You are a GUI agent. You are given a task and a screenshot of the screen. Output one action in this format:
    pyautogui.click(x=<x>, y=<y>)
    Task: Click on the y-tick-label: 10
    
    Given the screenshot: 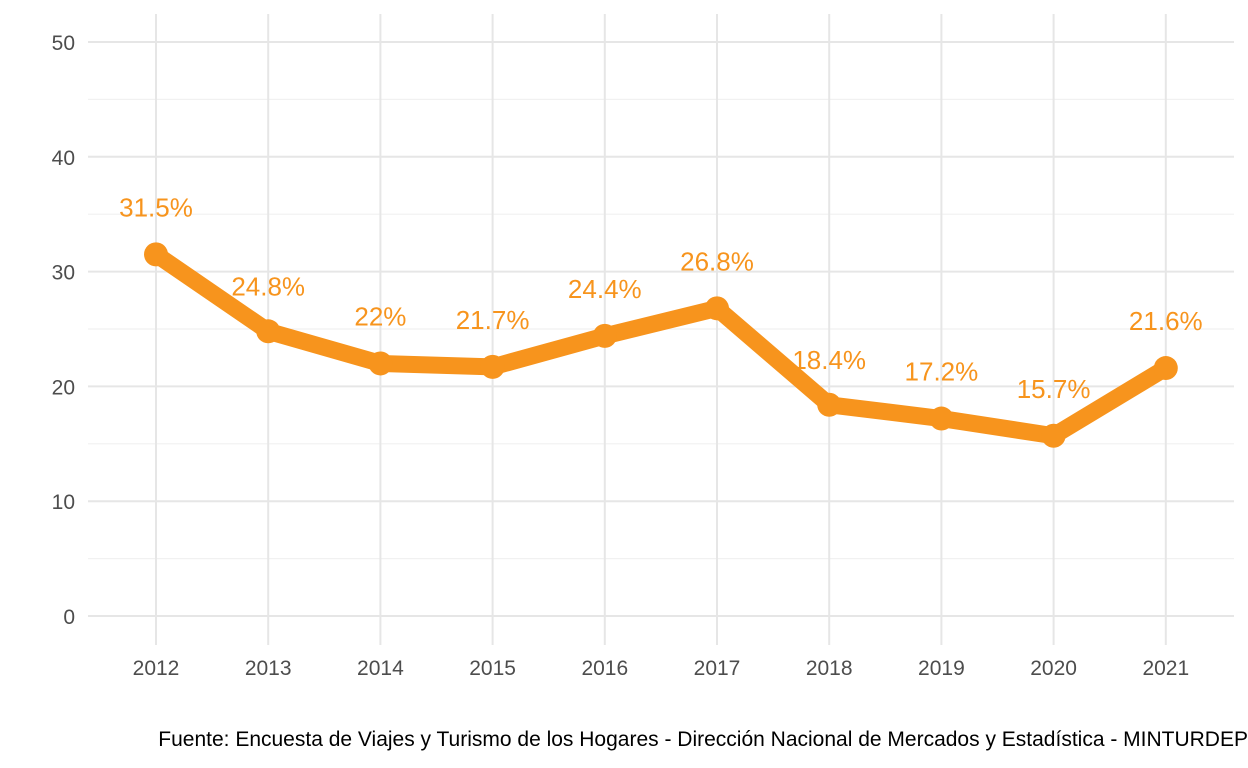 What is the action you would take?
    pyautogui.click(x=63, y=502)
    